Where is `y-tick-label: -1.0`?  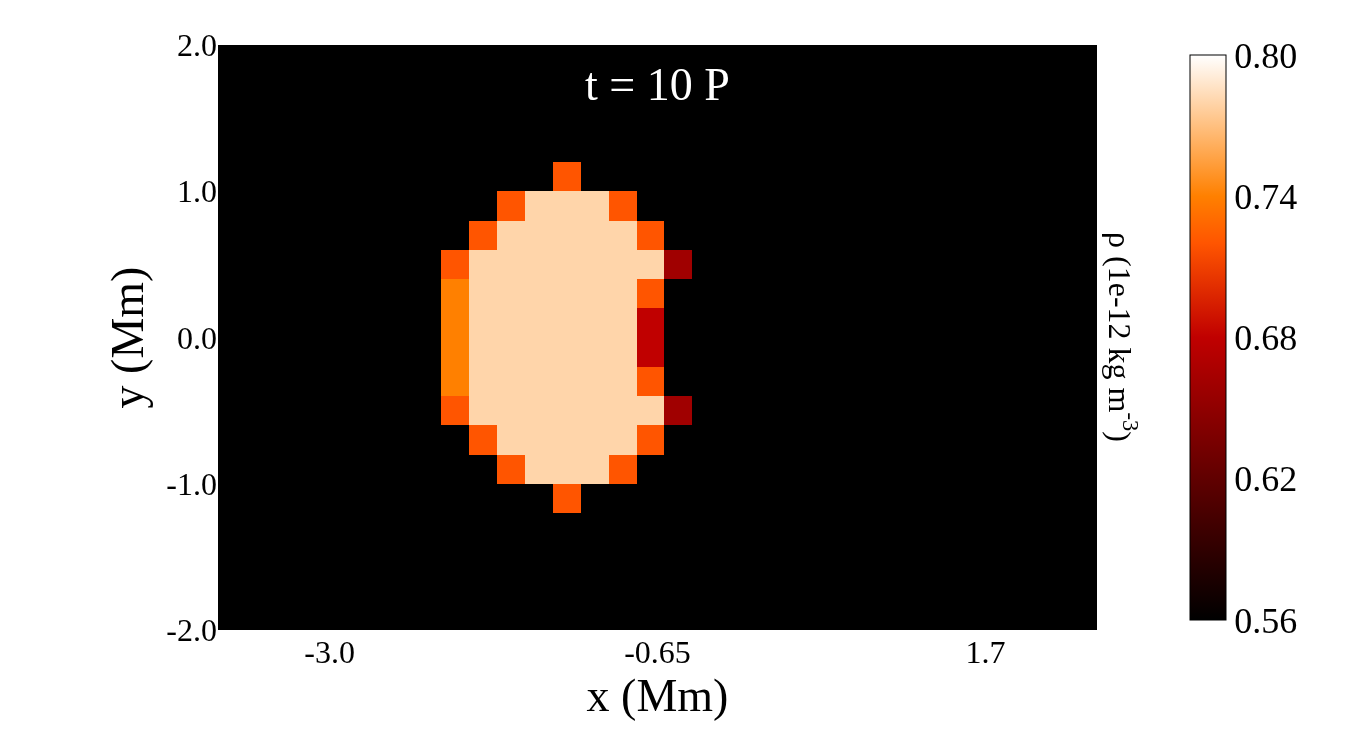
y-tick-label: -1.0 is located at coordinates (191, 483).